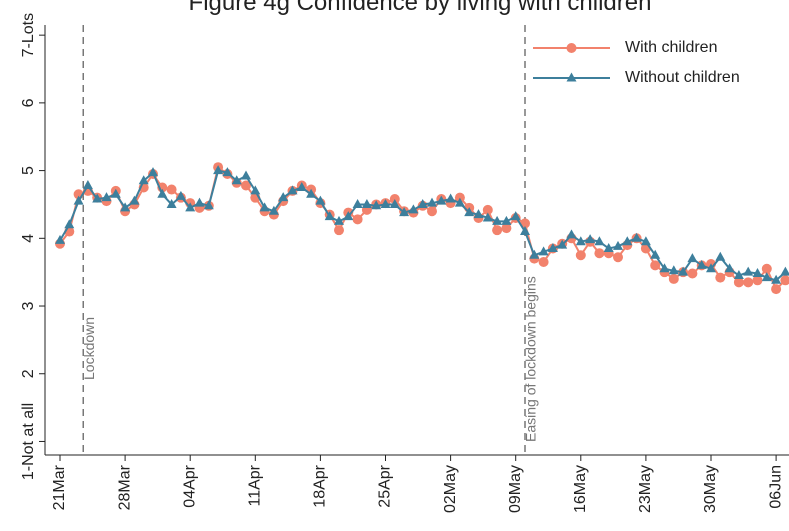 The height and width of the screenshot is (531, 789). I want to click on legend-label: Without children, so click(682, 77).